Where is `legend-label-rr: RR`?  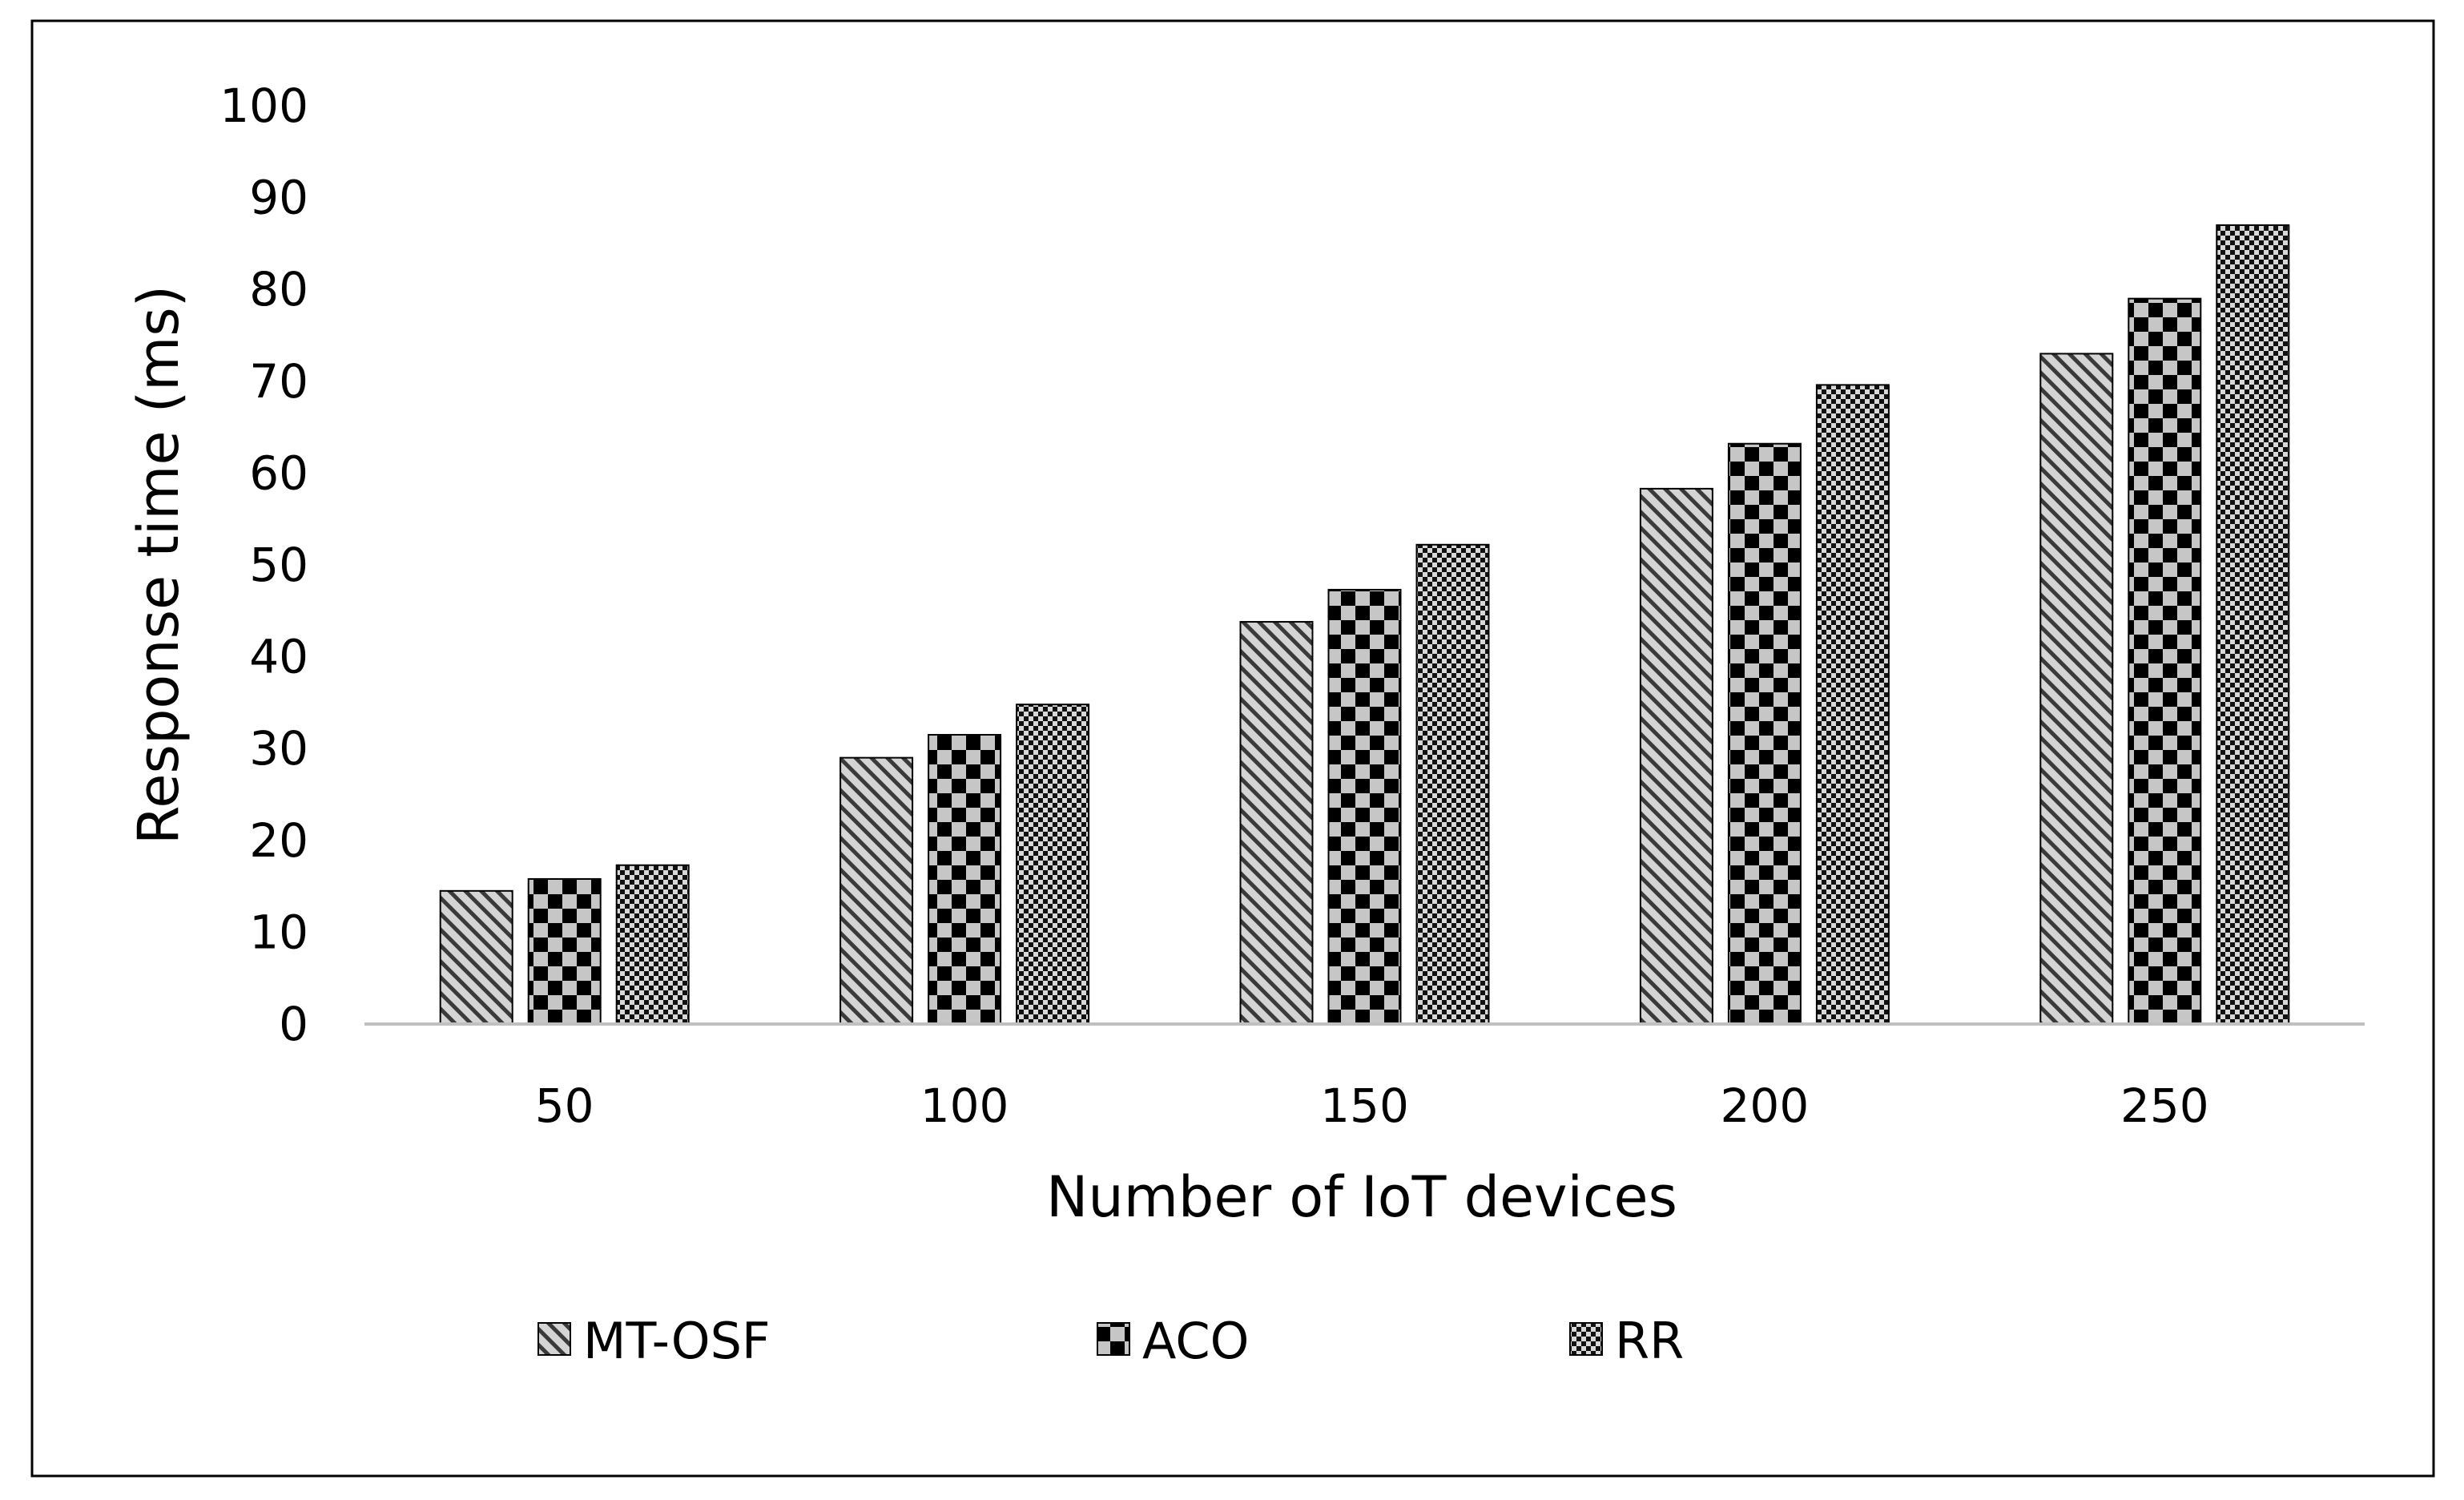
legend-label-rr: RR is located at coordinates (1650, 1341).